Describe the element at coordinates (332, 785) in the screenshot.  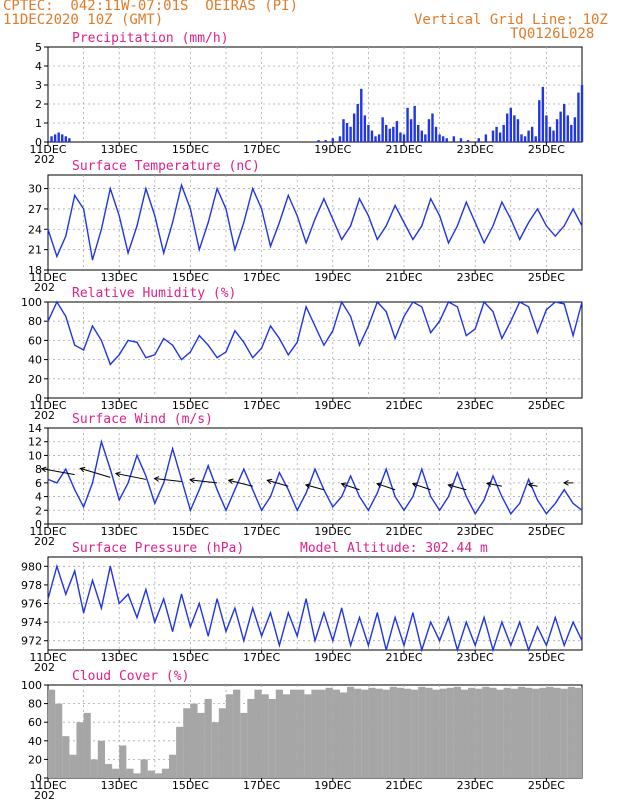
I see `x-tick-label: 19DEC` at that location.